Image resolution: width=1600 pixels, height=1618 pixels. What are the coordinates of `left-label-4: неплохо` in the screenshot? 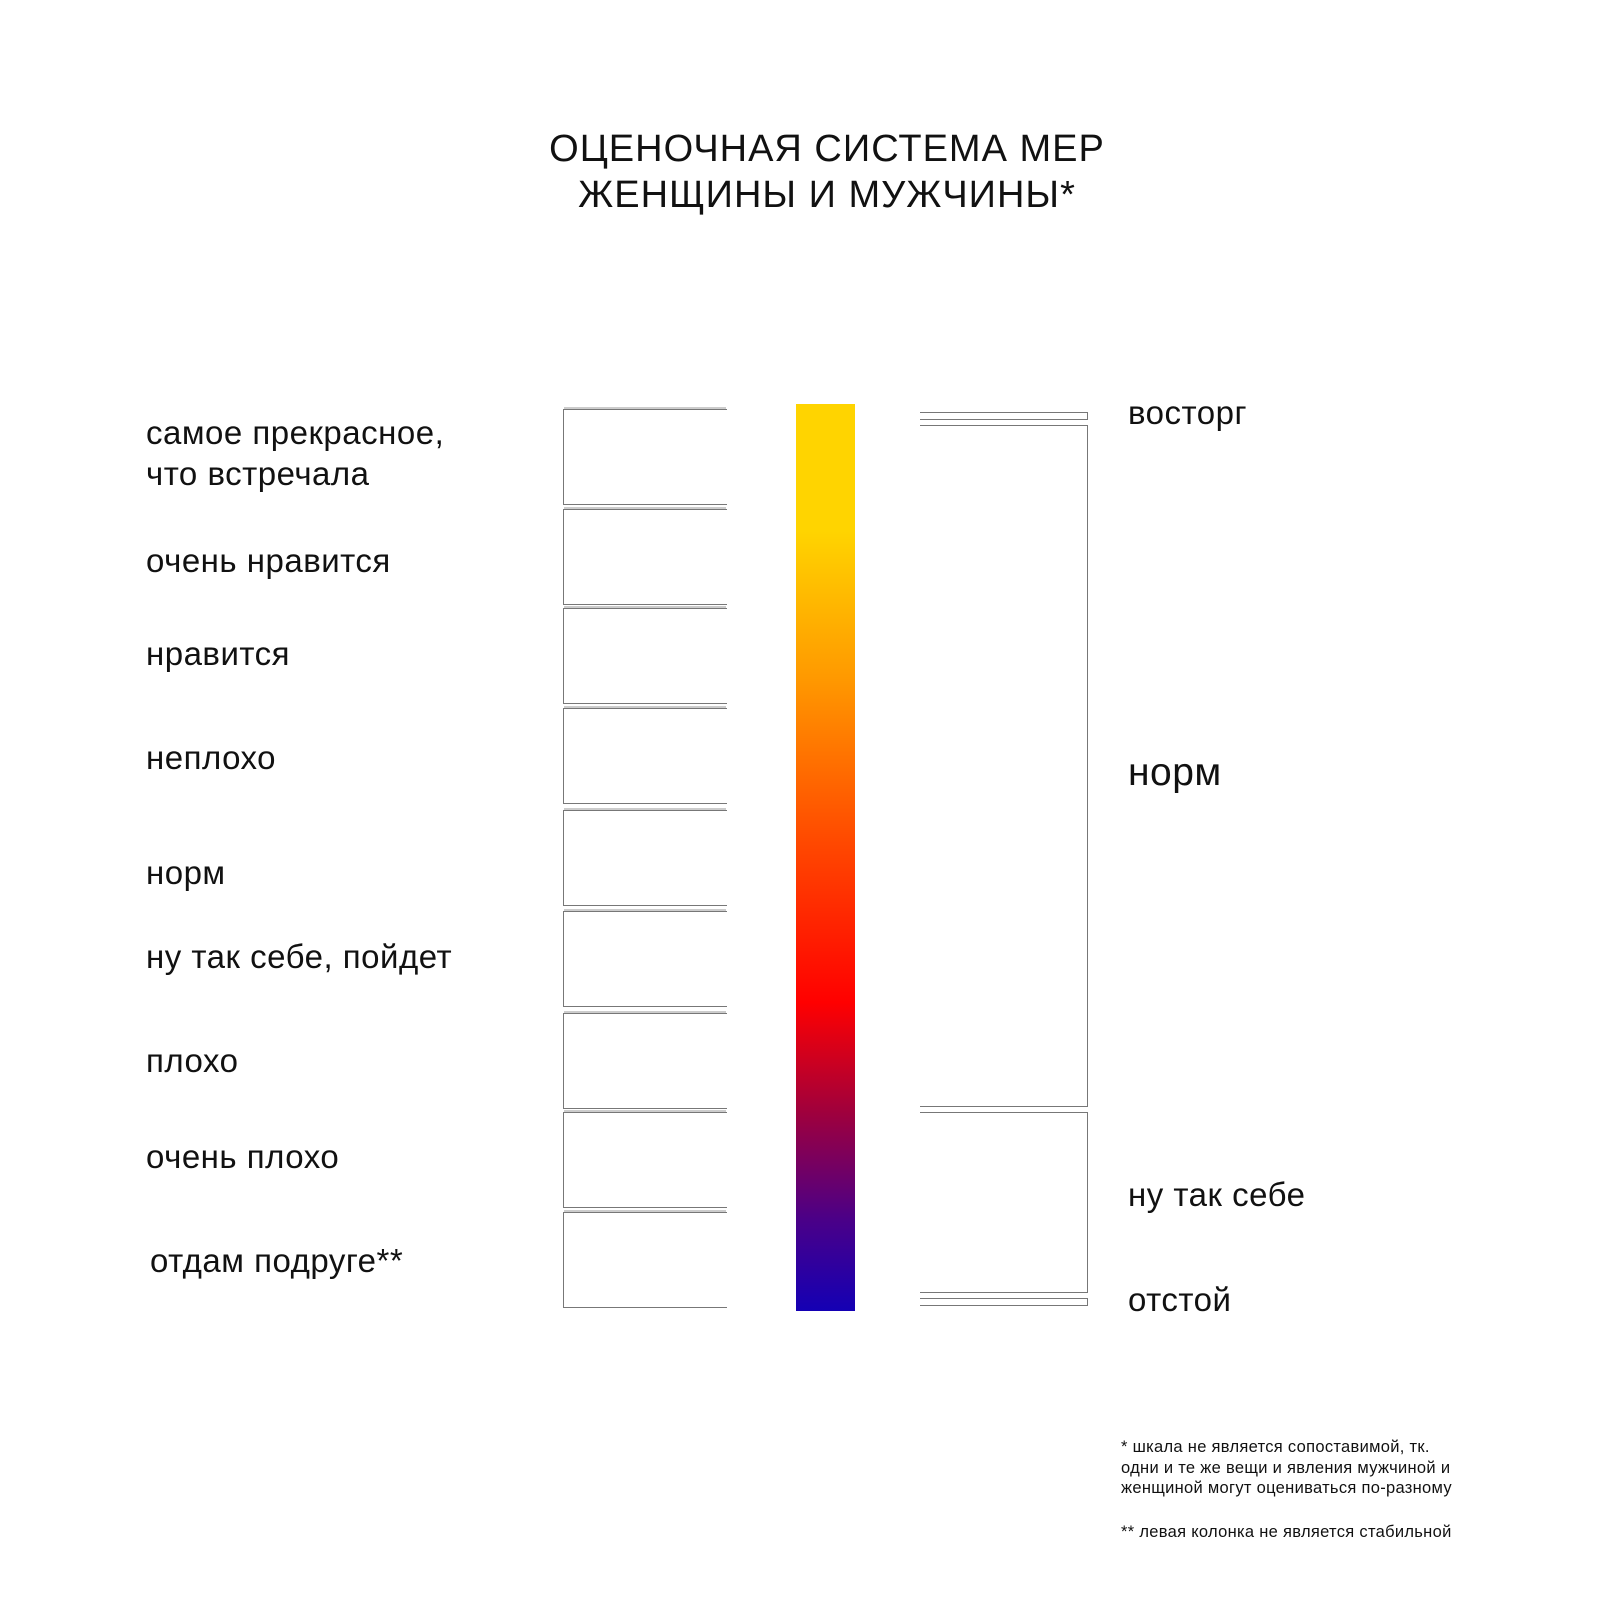 It's located at (211, 757).